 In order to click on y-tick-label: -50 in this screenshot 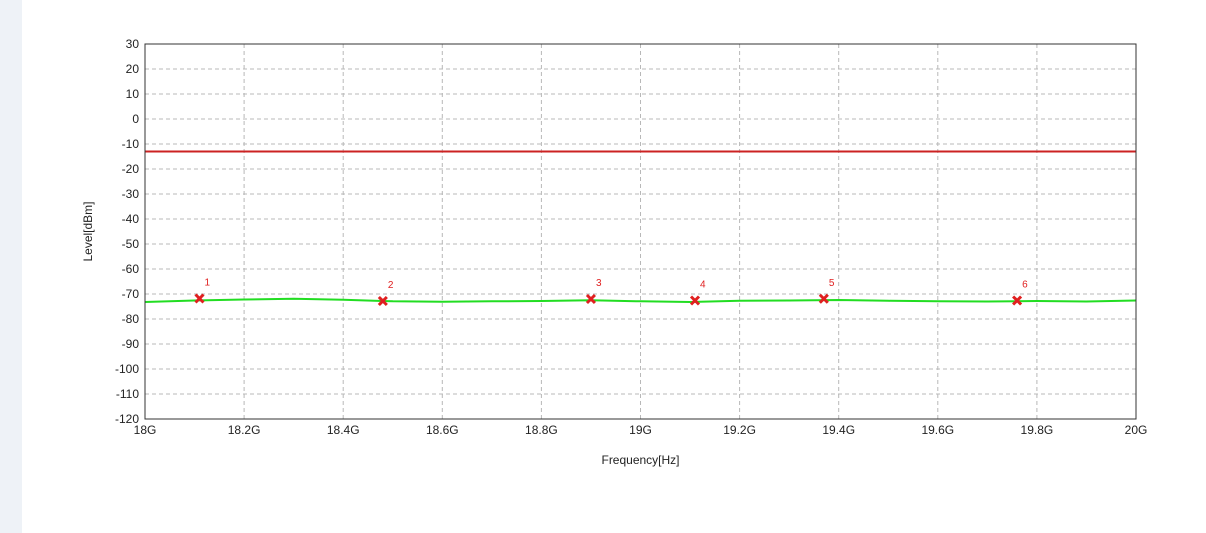, I will do `click(131, 244)`.